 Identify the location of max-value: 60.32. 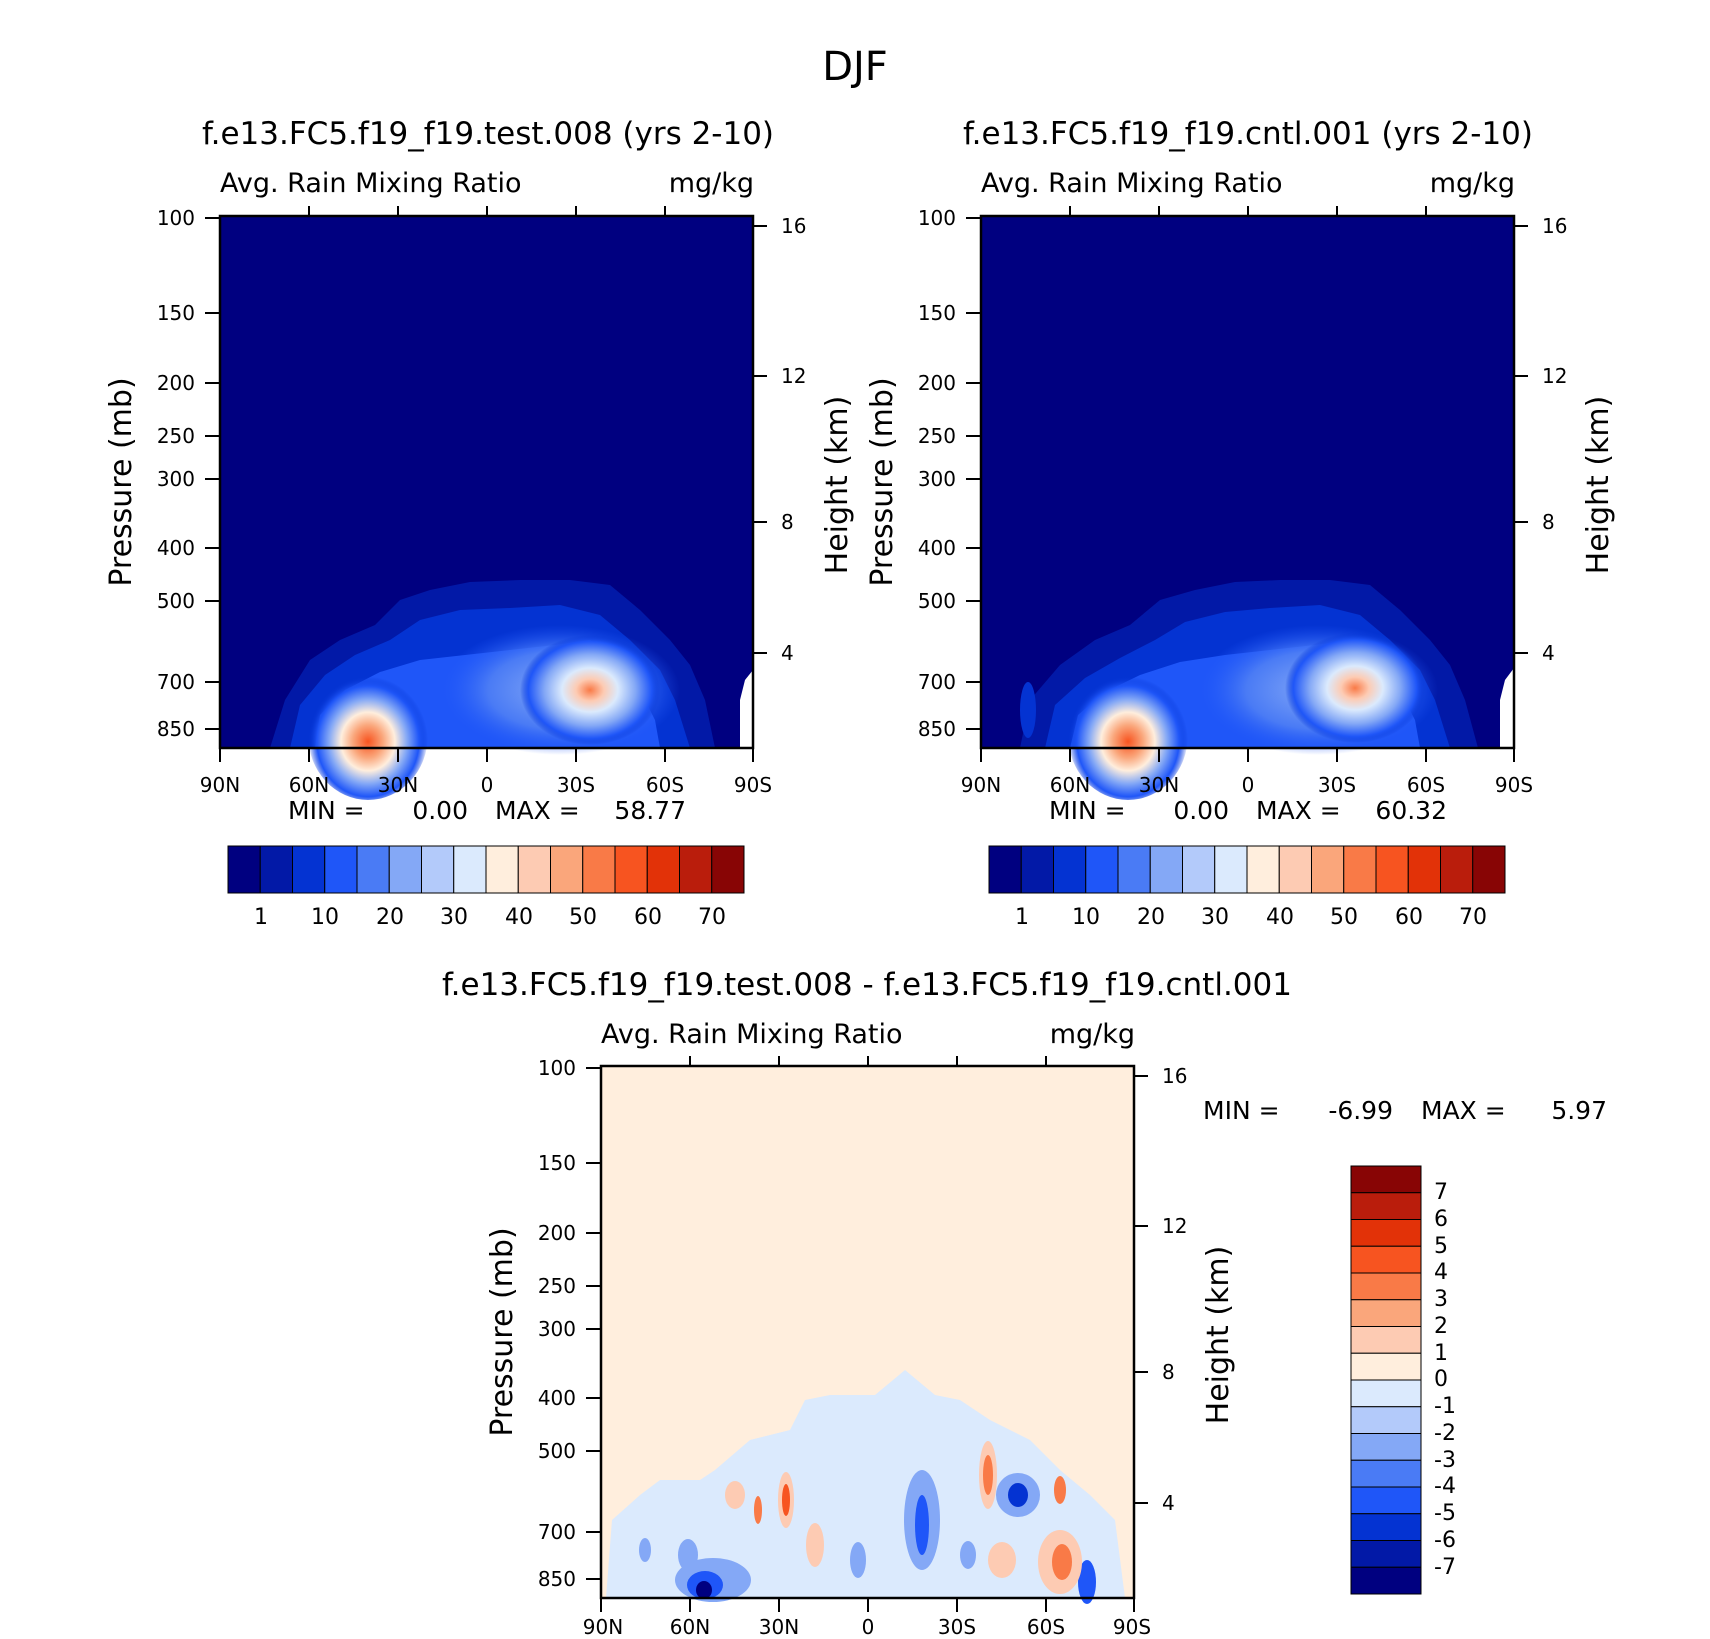
(1411, 810).